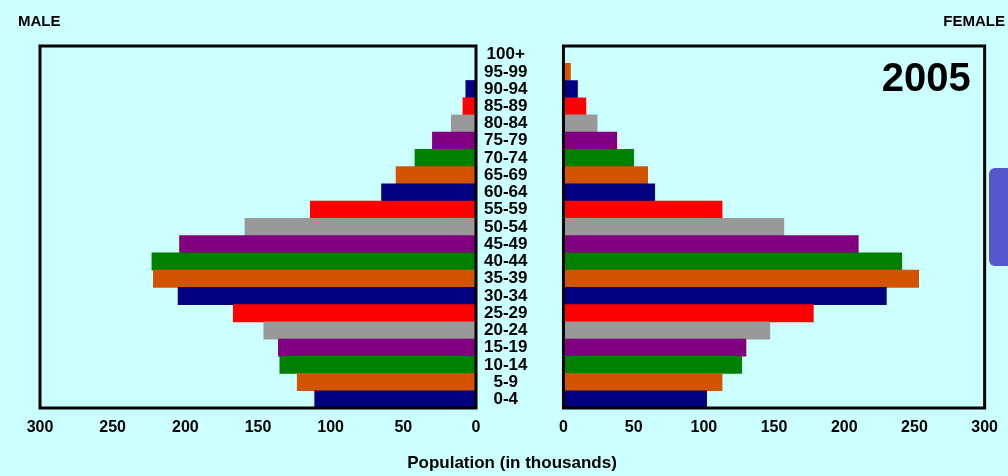 The width and height of the screenshot is (1008, 476). I want to click on y-tick-label: 5-9, so click(506, 381).